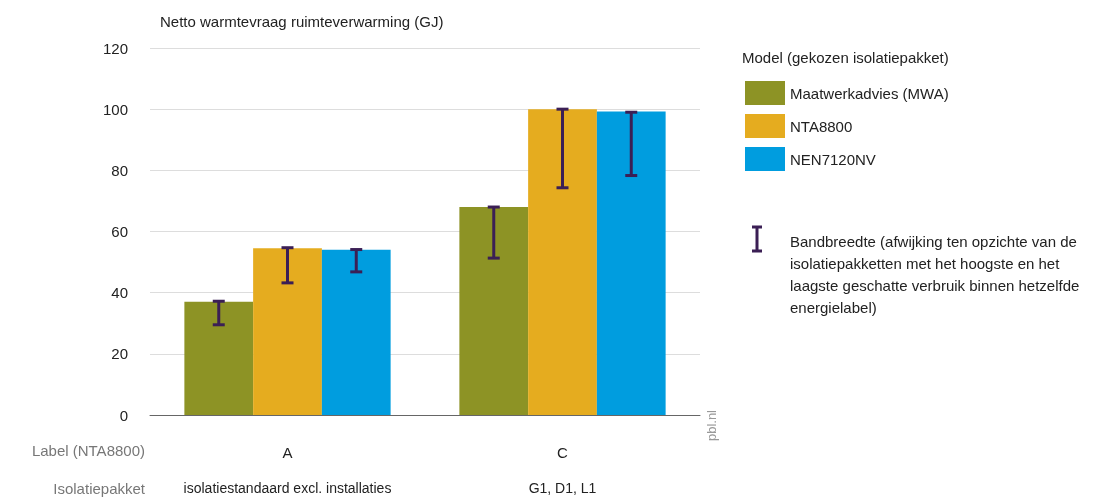 This screenshot has width=1111, height=500. I want to click on x-axis-title: Label (NTA8800), so click(88, 450).